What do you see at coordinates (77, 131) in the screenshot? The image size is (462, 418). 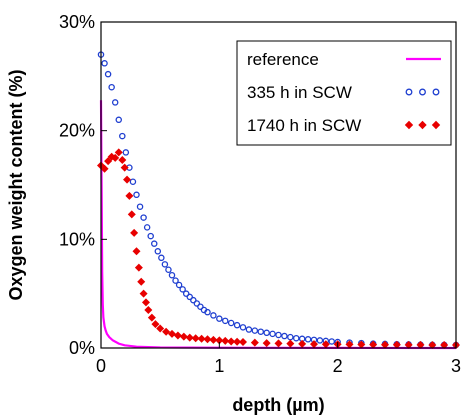 I see `y-tick-label-2: 20%` at bounding box center [77, 131].